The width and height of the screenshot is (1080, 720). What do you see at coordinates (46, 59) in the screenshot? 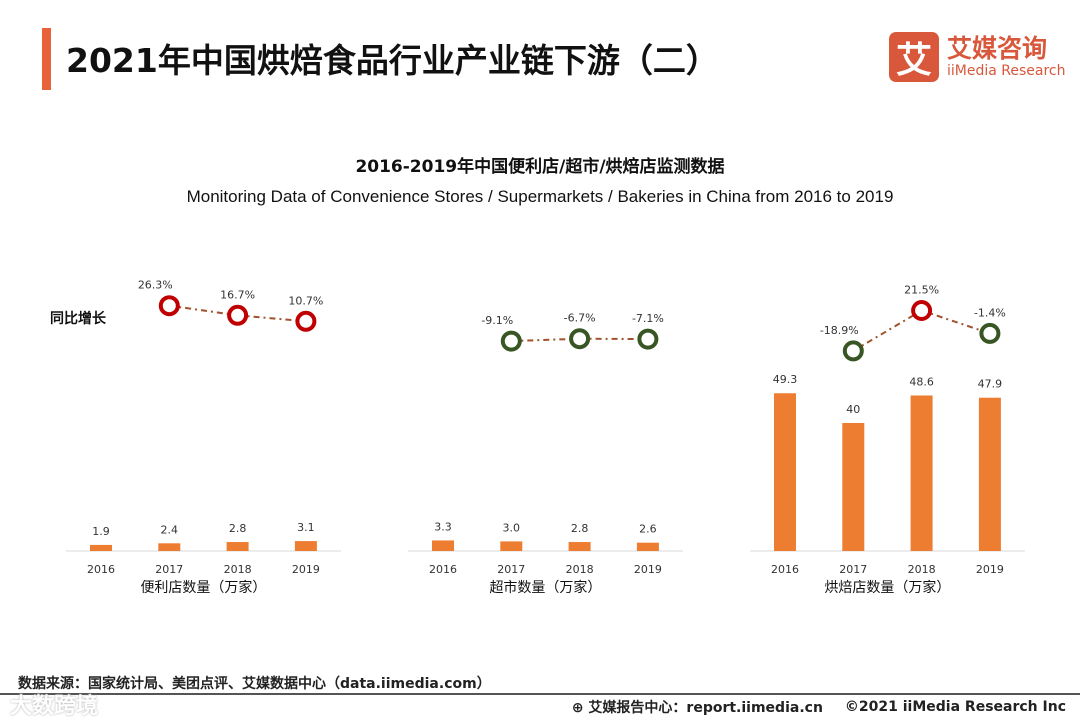
I see `title-accent-bar` at bounding box center [46, 59].